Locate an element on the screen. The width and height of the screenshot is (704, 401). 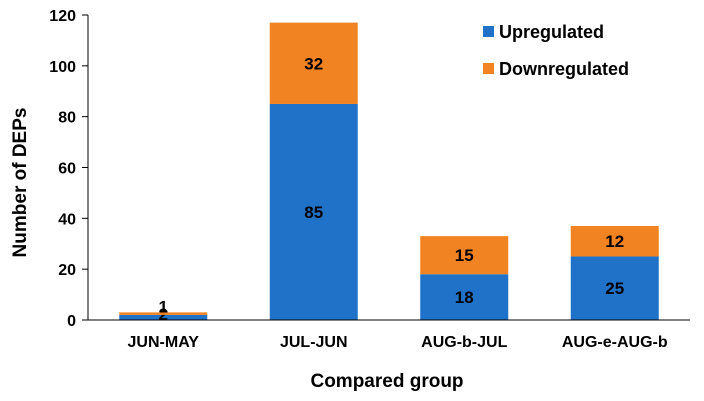
data-label: 18 is located at coordinates (464, 297).